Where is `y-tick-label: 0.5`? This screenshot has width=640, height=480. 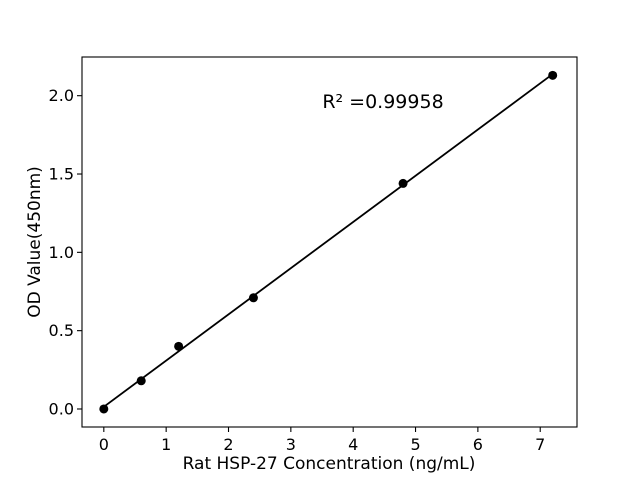 y-tick-label: 0.5 is located at coordinates (61, 330).